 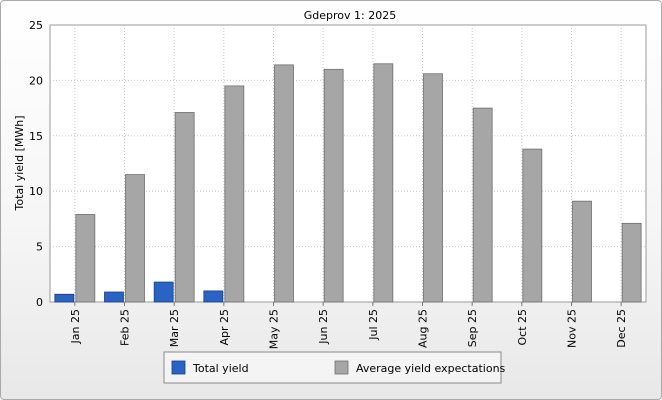 I want to click on legend: Total yield Average yield expectations, so click(x=334, y=367).